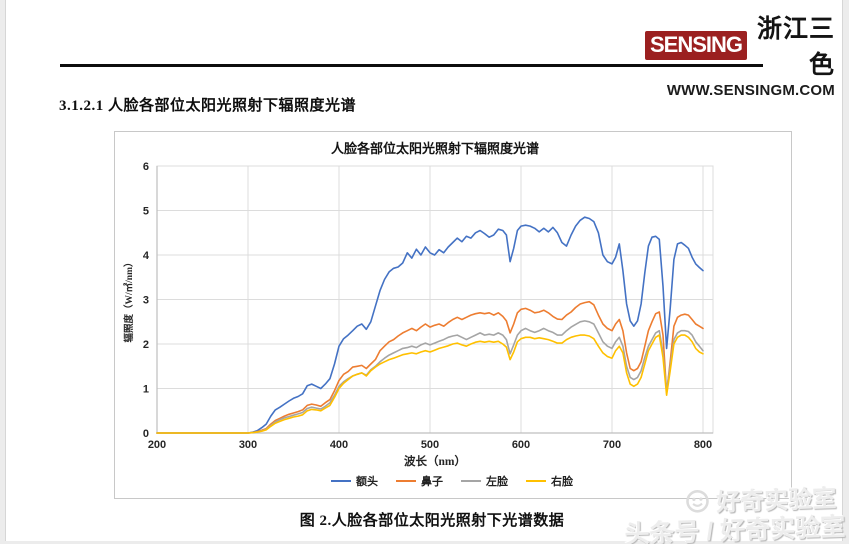 The height and width of the screenshot is (544, 849). I want to click on legend-label: 左脸, so click(497, 482).